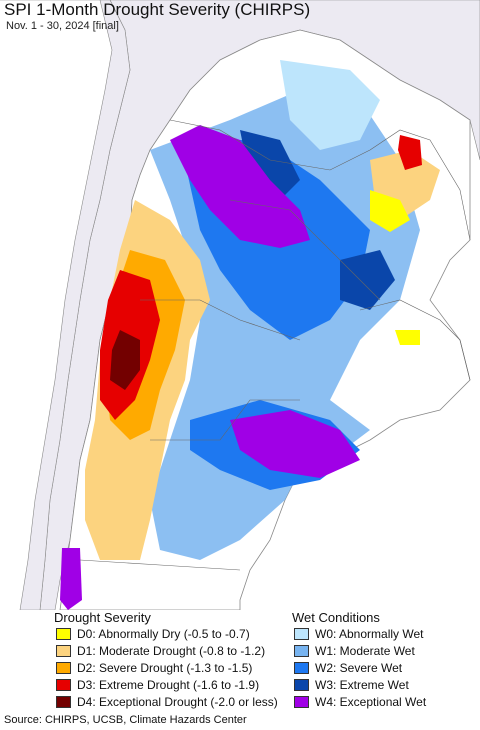 This screenshot has height=730, width=480. Describe the element at coordinates (168, 685) in the screenshot. I see `drought-legend-label: D3: Extreme Drought (-1.6 to -1.9)` at that location.